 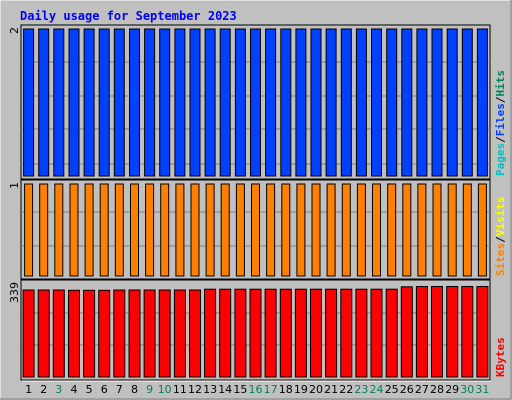 What do you see at coordinates (14, 292) in the screenshot?
I see `y-max-label: 339` at bounding box center [14, 292].